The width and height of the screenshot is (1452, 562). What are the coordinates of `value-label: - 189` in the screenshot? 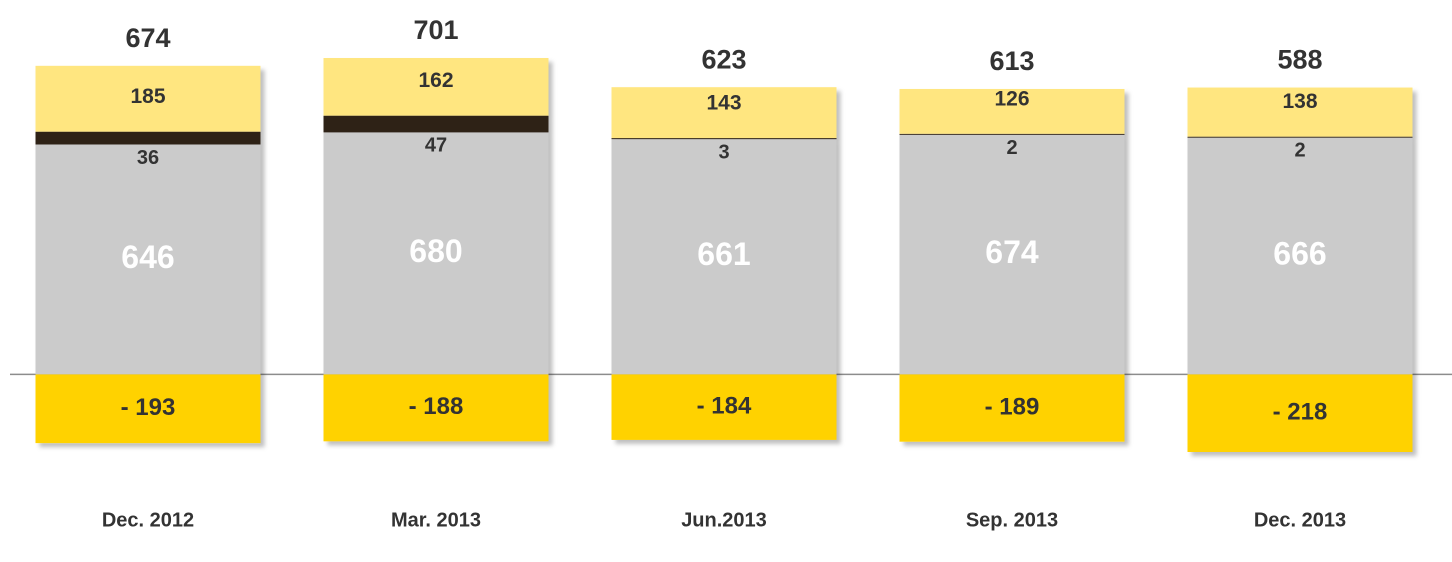 It's located at (1012, 406).